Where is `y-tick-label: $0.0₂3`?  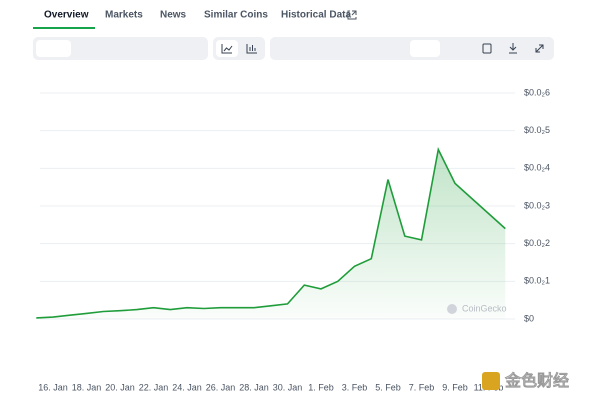
y-tick-label: $0.0₂3 is located at coordinates (537, 205).